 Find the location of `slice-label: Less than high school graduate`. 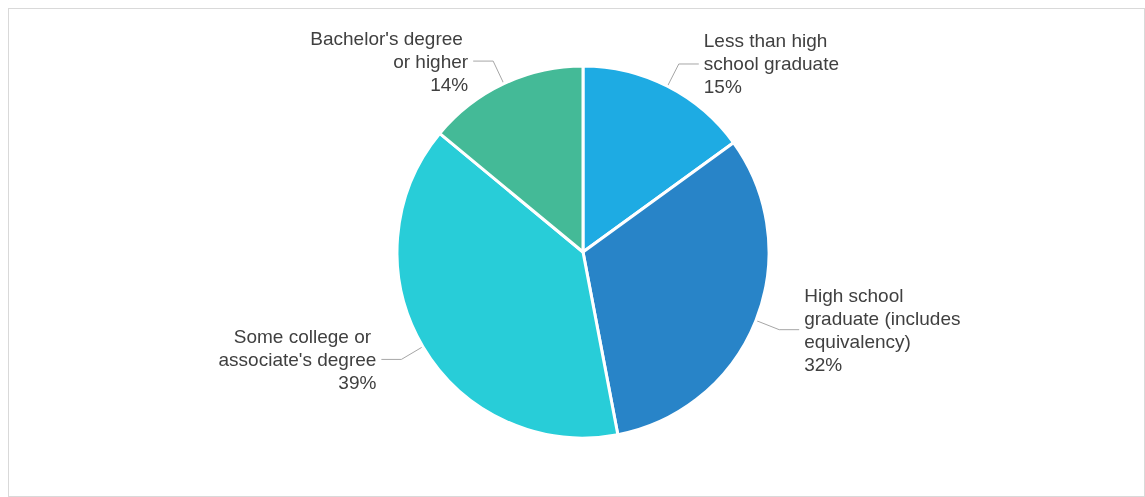

slice-label: Less than high school graduate is located at coordinates (771, 52).